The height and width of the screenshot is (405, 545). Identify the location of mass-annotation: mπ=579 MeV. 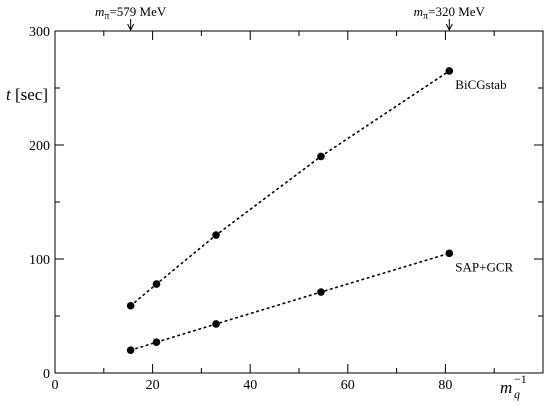
(131, 18).